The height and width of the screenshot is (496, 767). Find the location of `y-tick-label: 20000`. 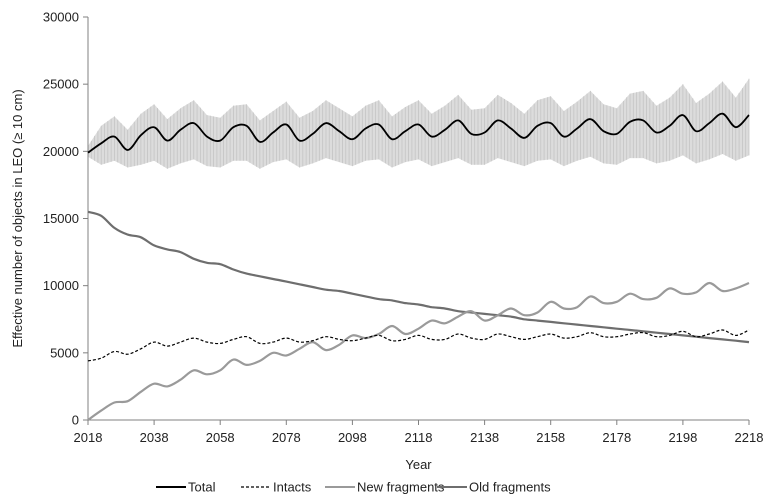

y-tick-label: 20000 is located at coordinates (61, 151).